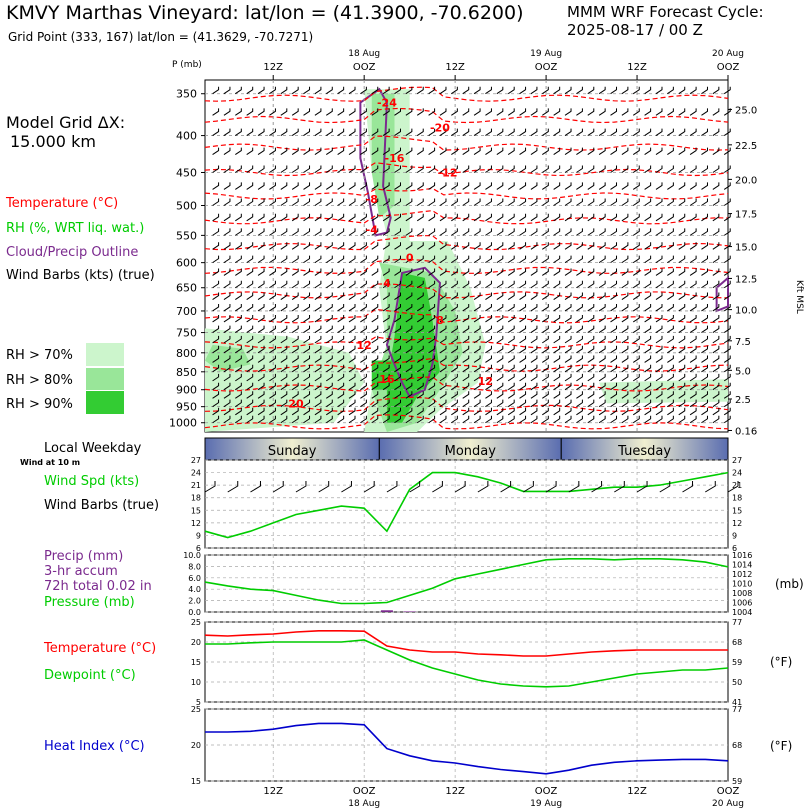  What do you see at coordinates (781, 746) in the screenshot?
I see `heat-axis-unit-f: (°F)` at bounding box center [781, 746].